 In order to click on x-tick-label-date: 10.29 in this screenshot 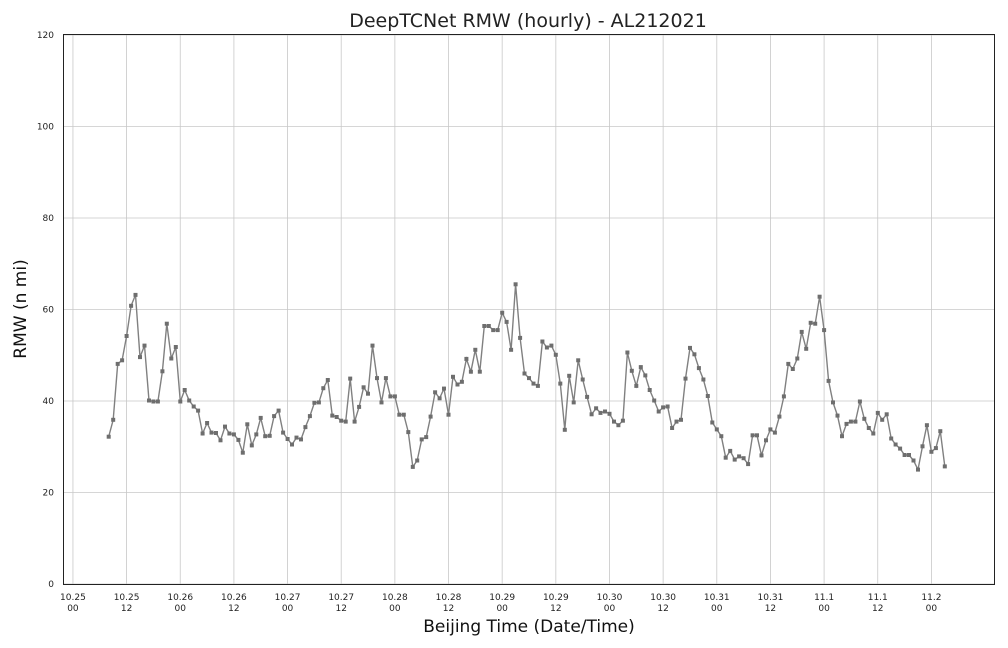, I will do `click(502, 598)`.